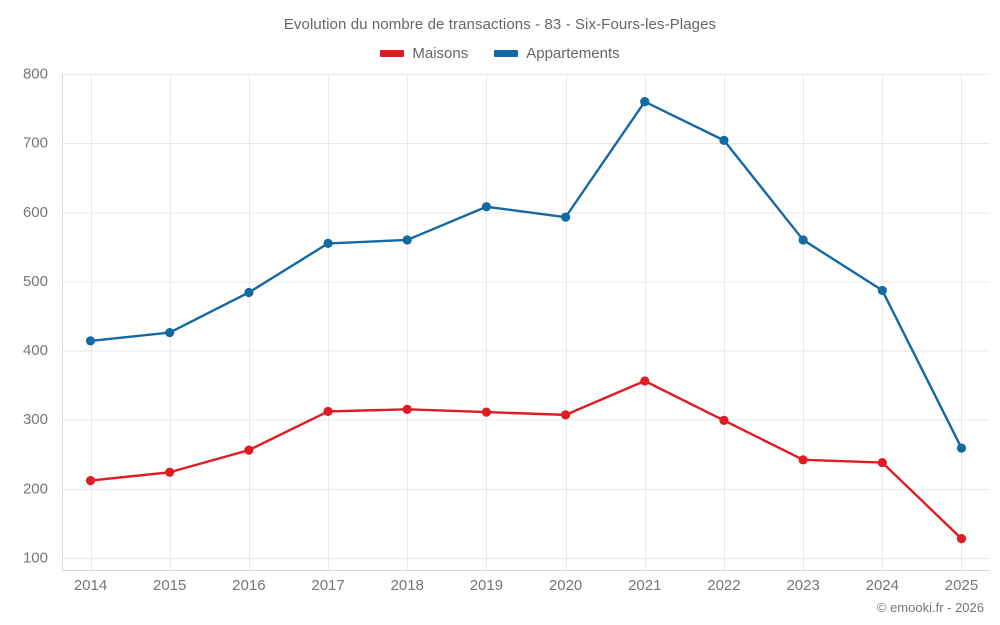  I want to click on data-point-appartements-2018, so click(407, 240).